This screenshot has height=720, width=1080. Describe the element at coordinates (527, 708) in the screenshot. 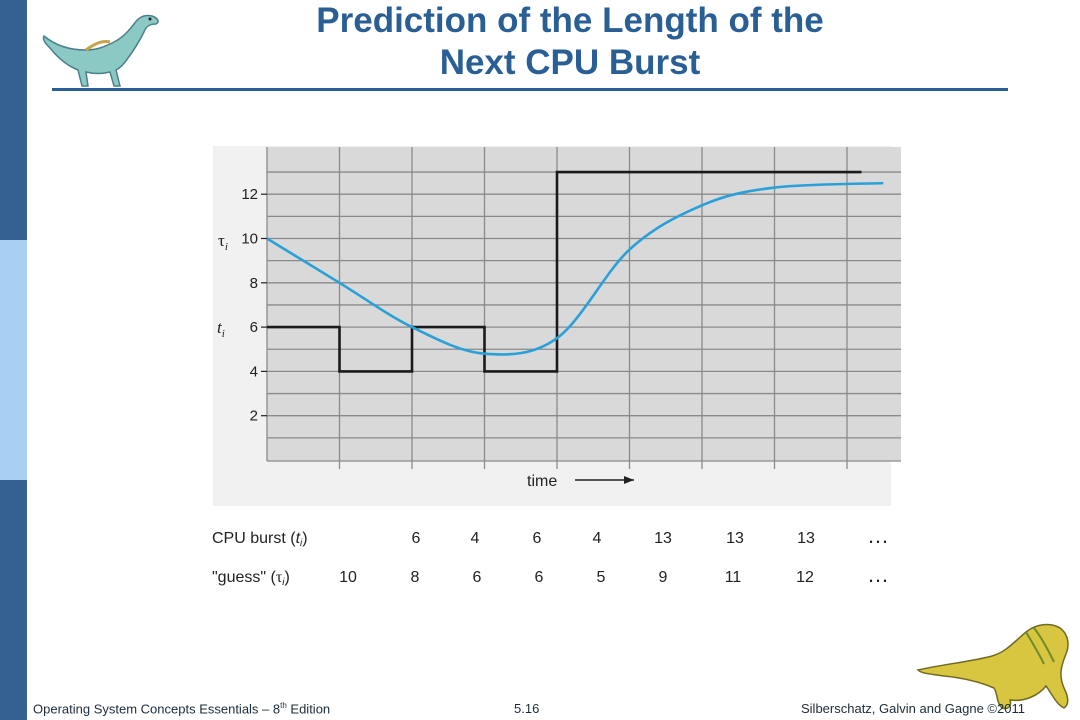

I see `footer-slide-number: 5.16` at that location.